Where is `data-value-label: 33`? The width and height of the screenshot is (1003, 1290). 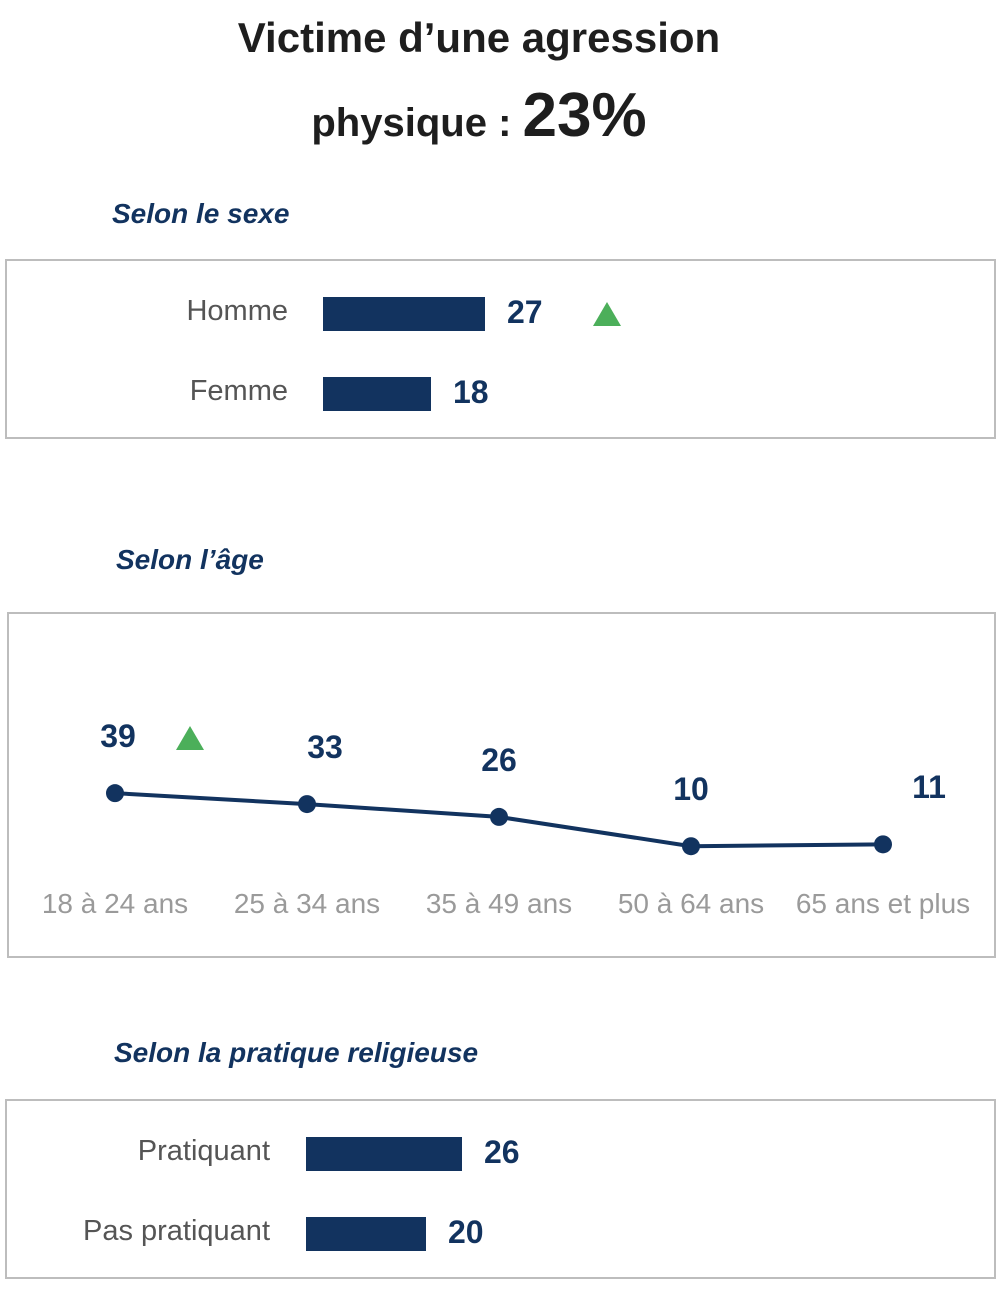
data-value-label: 33 is located at coordinates (325, 747).